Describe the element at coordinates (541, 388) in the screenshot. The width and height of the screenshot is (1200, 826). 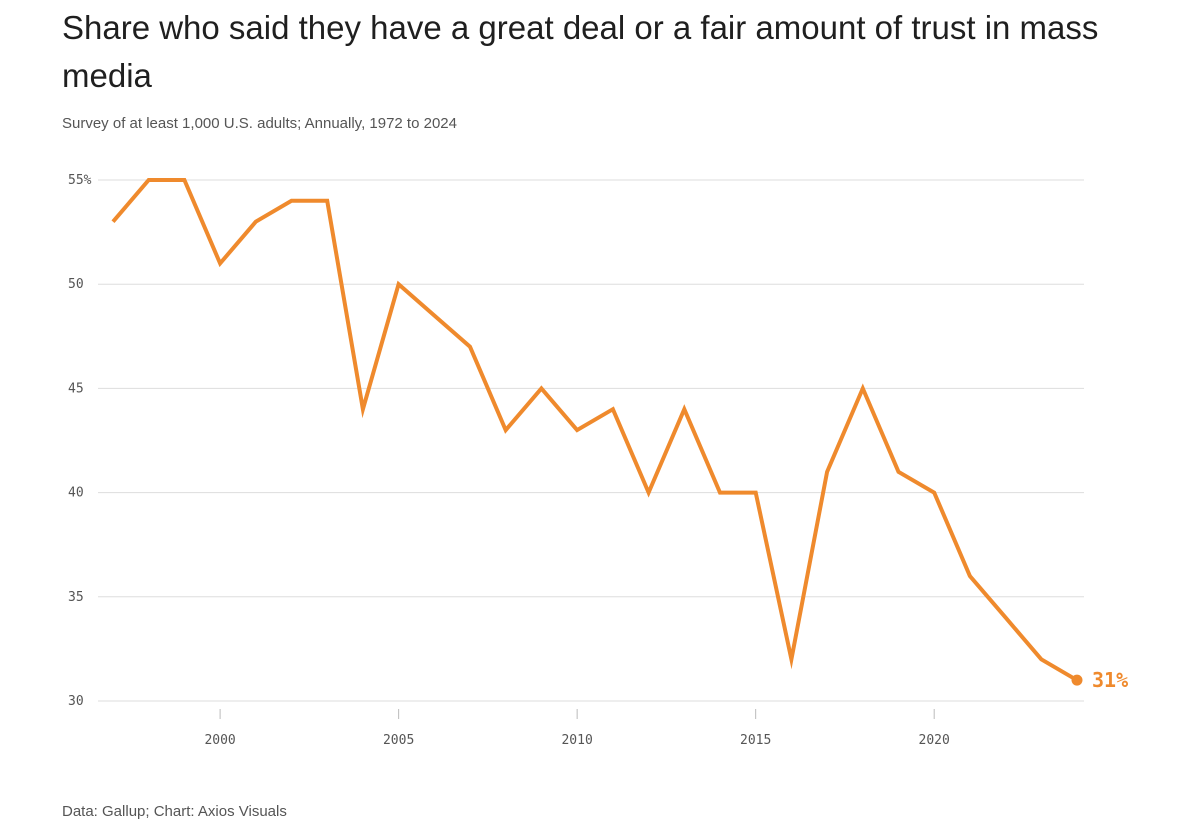
I see `data-point-2009` at that location.